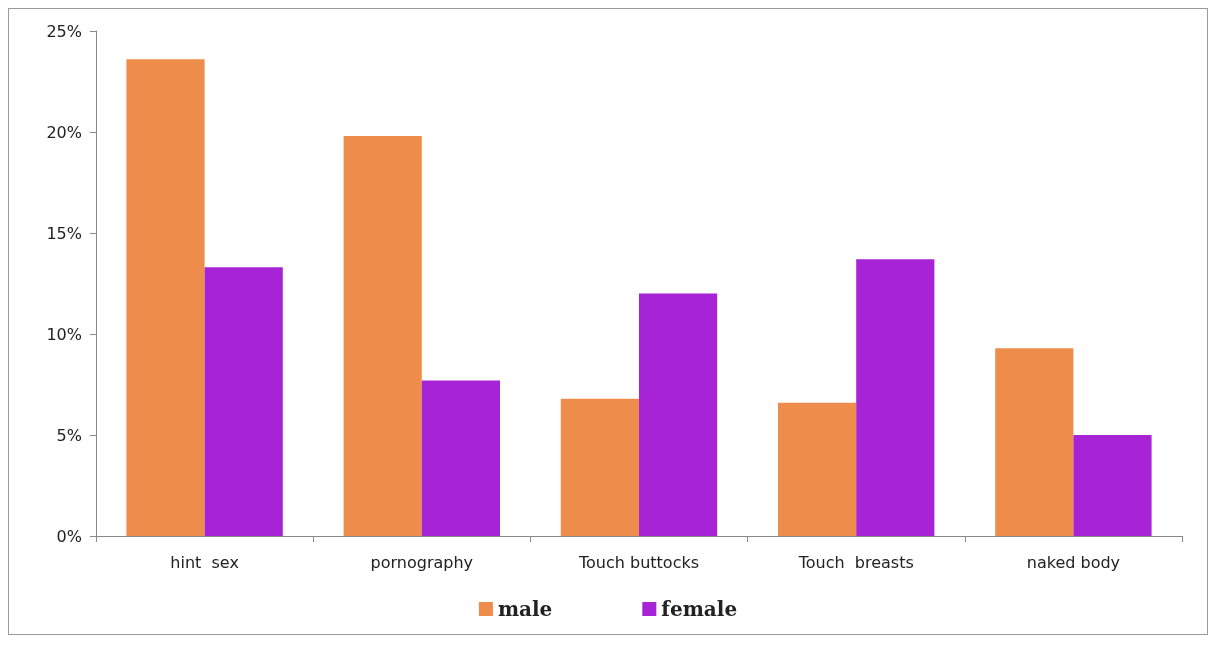  Describe the element at coordinates (699, 609) in the screenshot. I see `legend-label: female` at that location.